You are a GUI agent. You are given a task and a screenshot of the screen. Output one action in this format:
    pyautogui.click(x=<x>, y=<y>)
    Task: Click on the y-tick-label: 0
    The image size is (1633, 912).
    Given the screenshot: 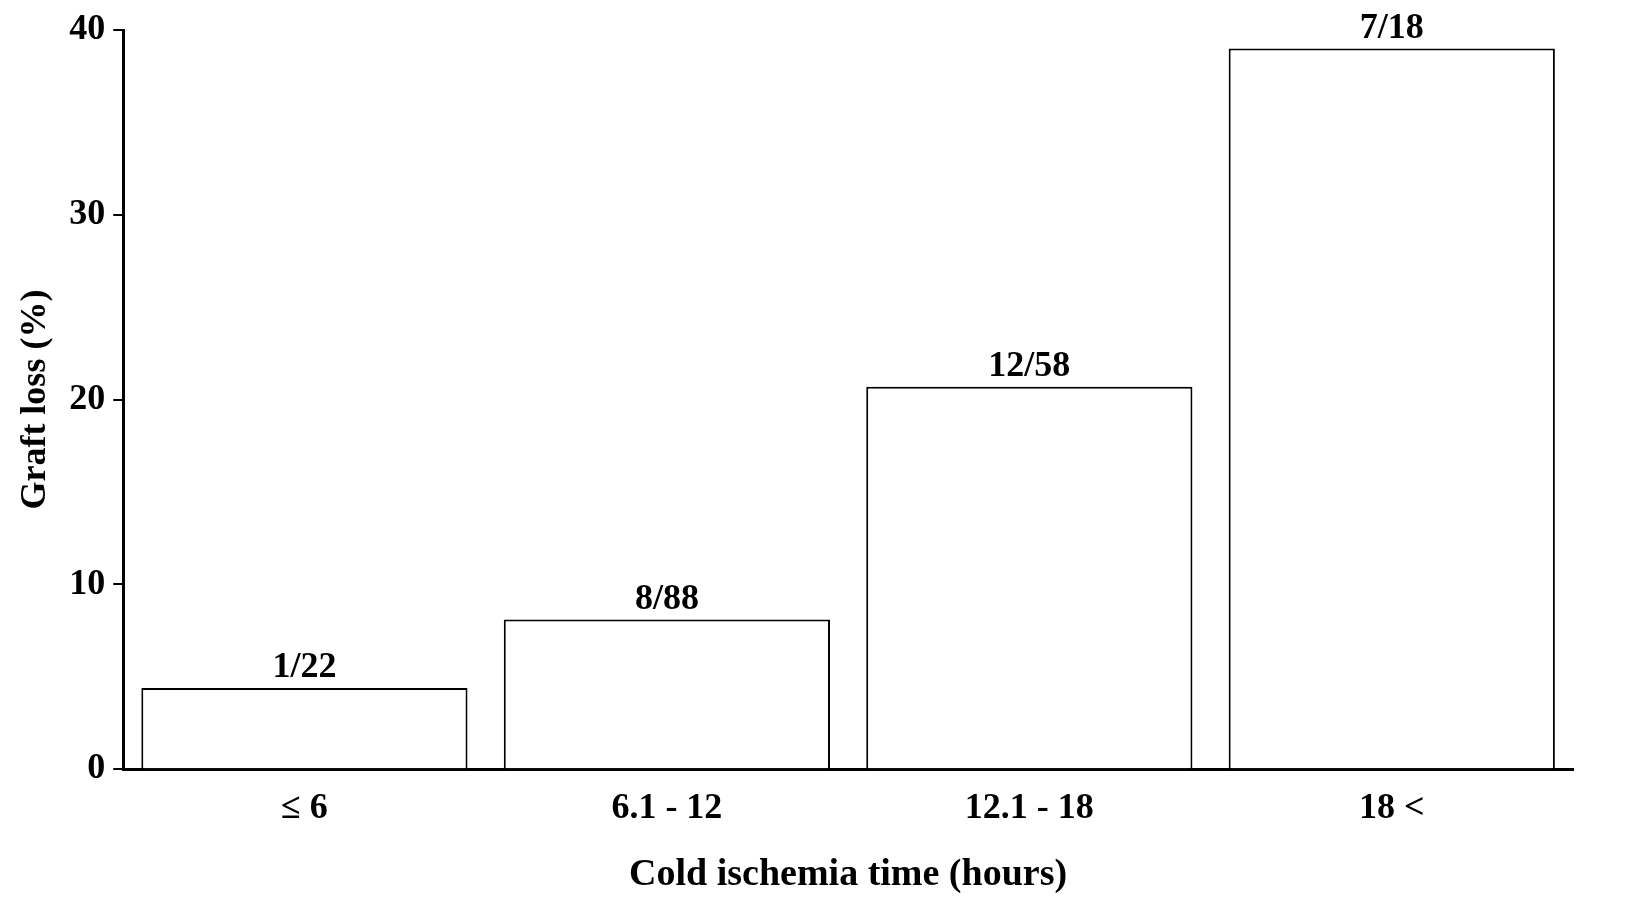 What is the action you would take?
    pyautogui.click(x=96, y=766)
    